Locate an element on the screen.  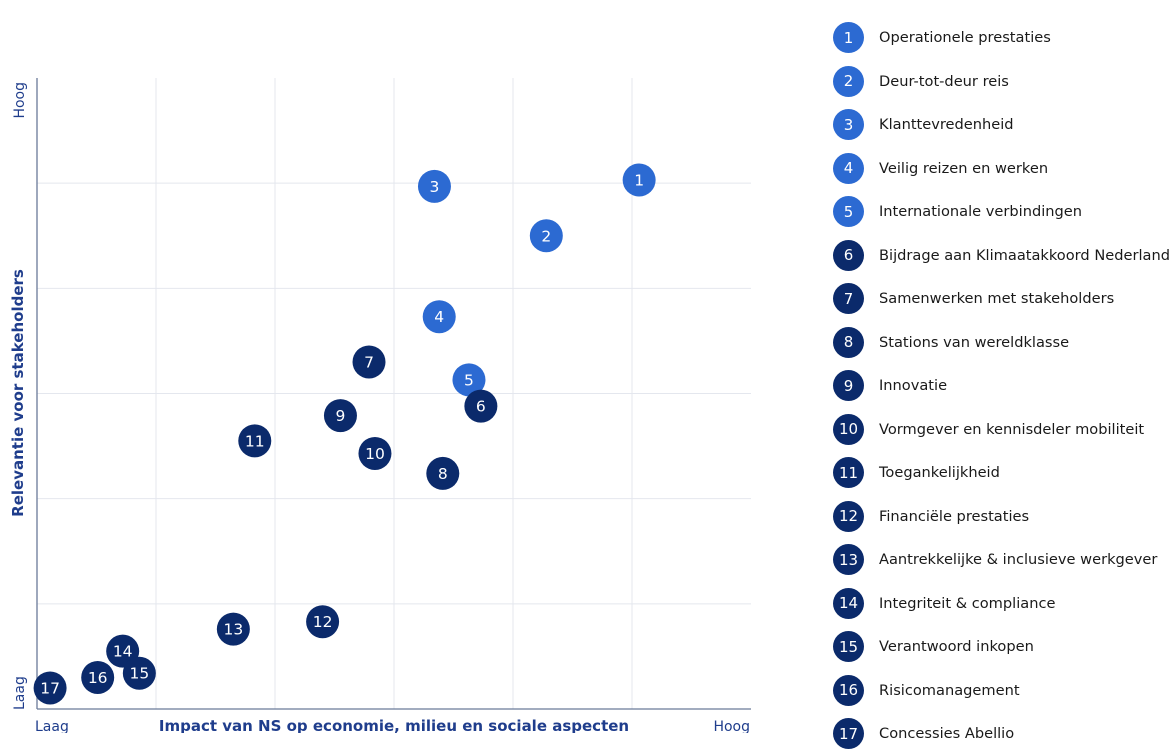
data-point-number: 1 is located at coordinates (639, 181).